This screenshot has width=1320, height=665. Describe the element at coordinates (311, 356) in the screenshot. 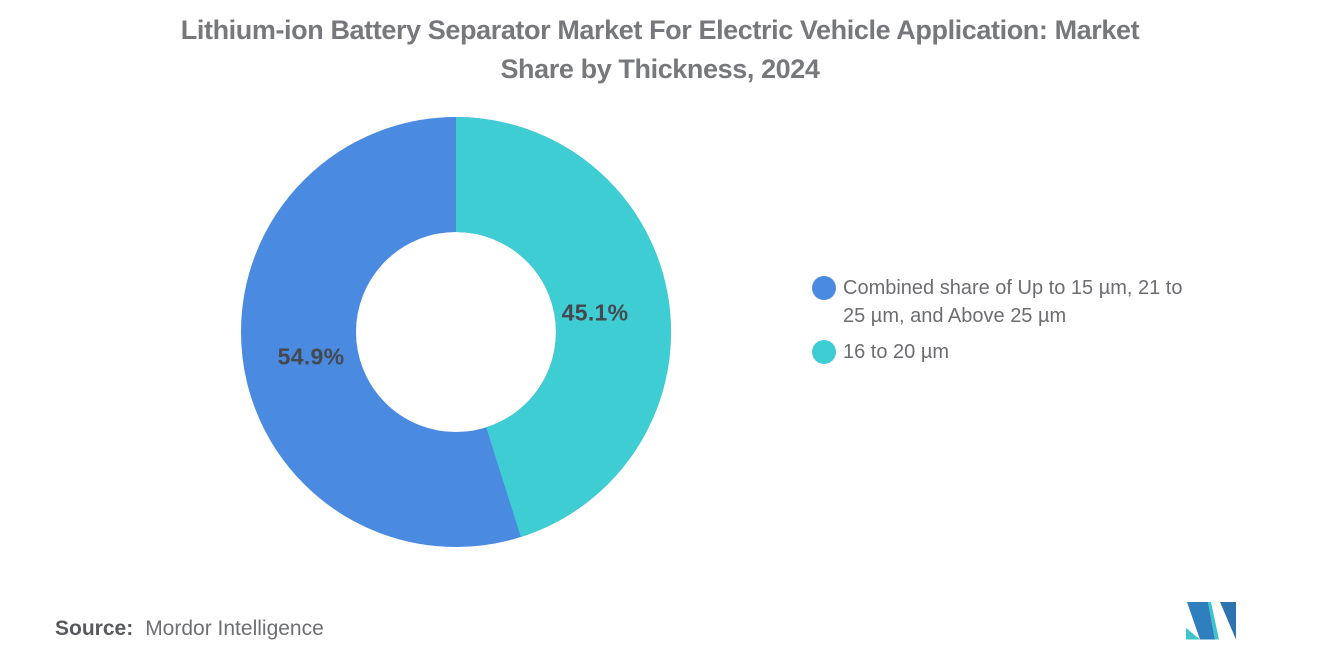

I see `slice-label-blue: 54.9%` at that location.